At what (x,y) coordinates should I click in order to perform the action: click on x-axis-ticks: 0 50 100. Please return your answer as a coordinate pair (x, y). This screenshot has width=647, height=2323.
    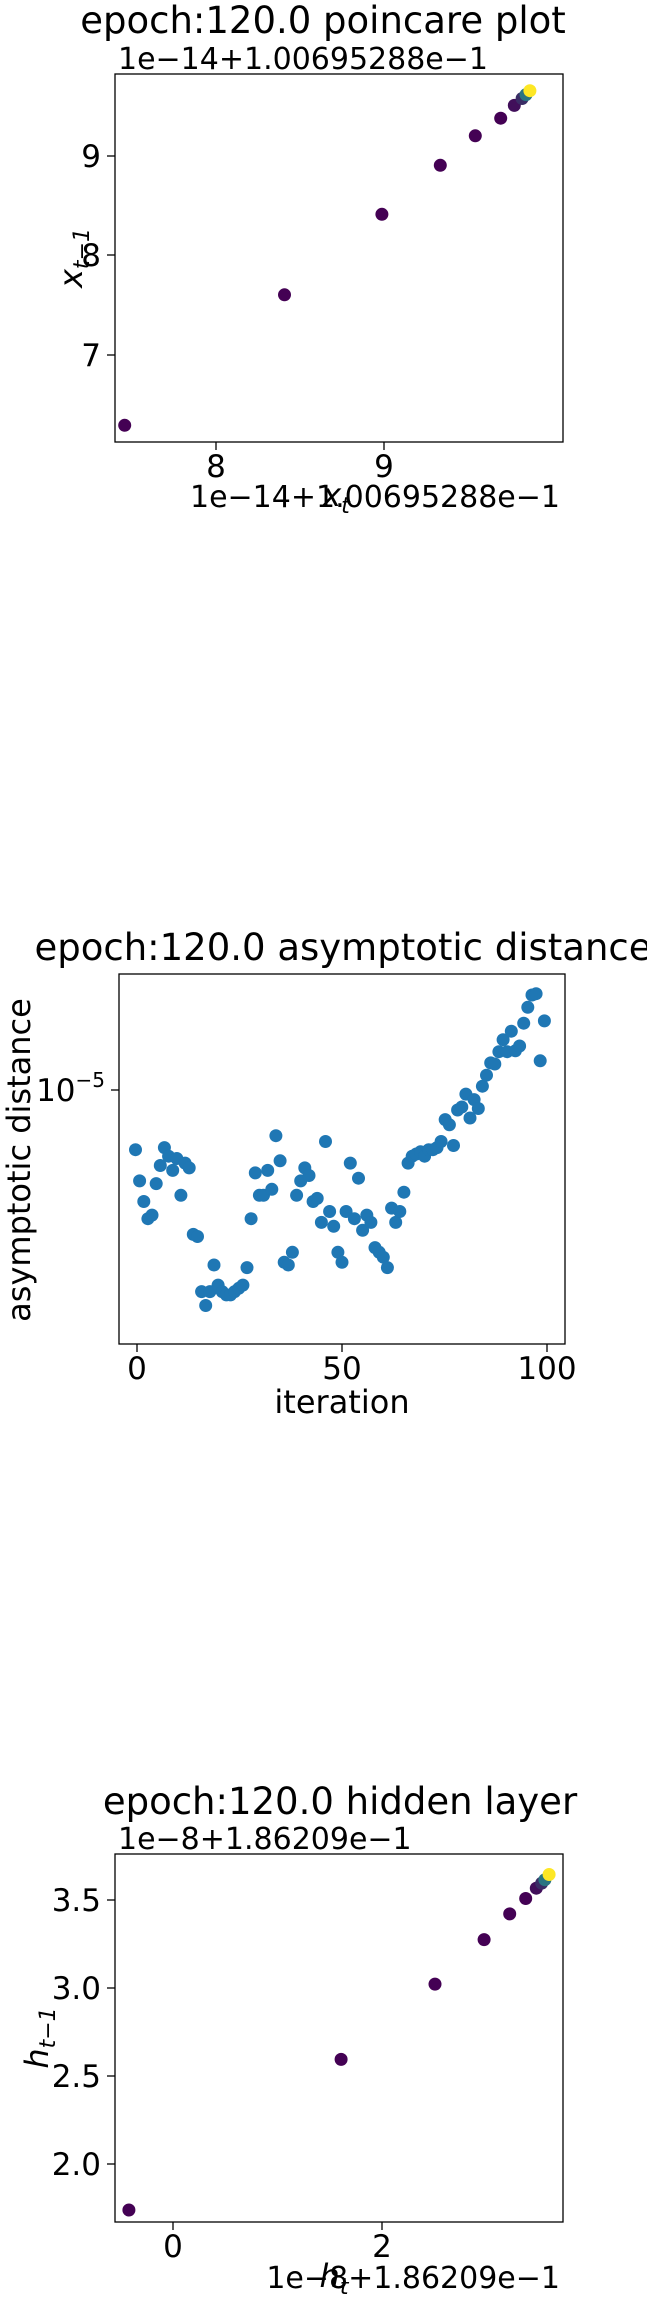
    Looking at the image, I should click on (352, 1365).